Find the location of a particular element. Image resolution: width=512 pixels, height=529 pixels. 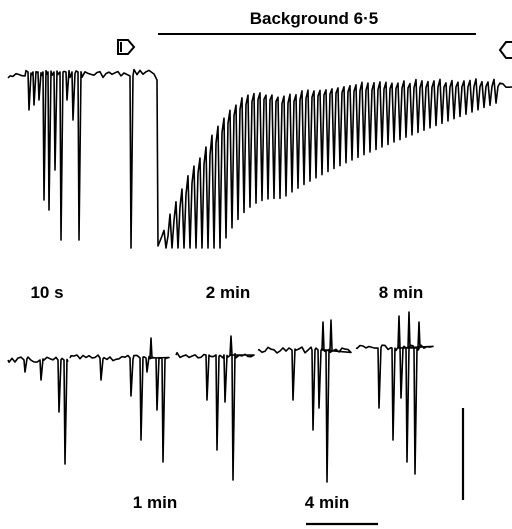

arrow-left-icon is located at coordinates (505, 50).